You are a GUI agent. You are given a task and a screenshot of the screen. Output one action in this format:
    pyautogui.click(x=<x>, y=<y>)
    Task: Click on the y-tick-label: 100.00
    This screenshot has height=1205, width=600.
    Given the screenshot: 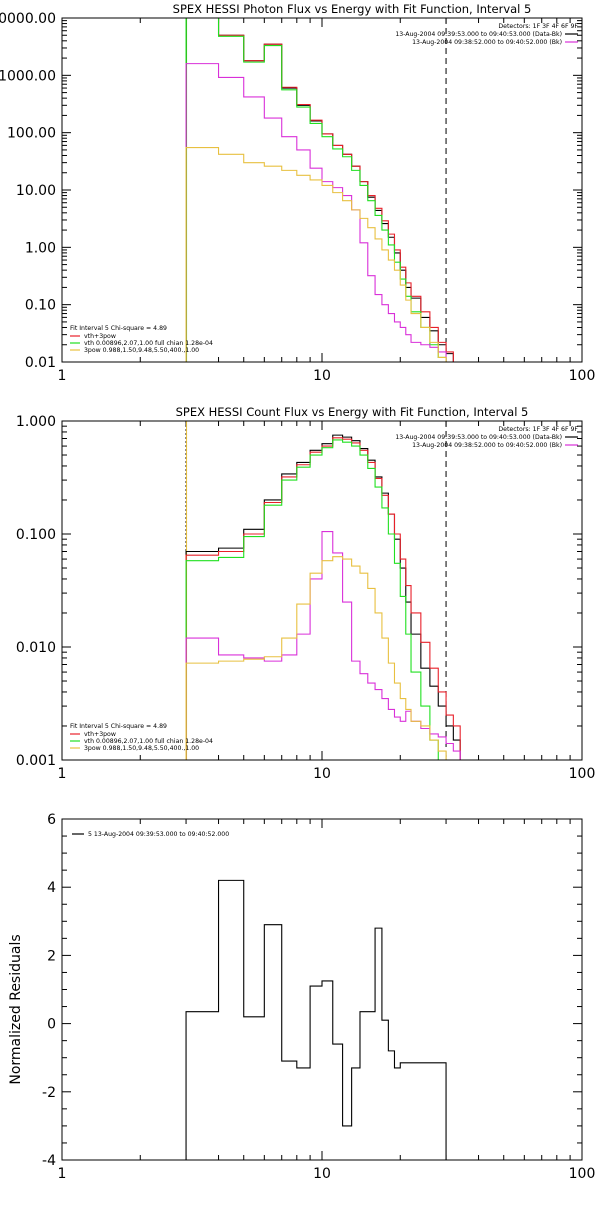 What is the action you would take?
    pyautogui.click(x=31, y=134)
    